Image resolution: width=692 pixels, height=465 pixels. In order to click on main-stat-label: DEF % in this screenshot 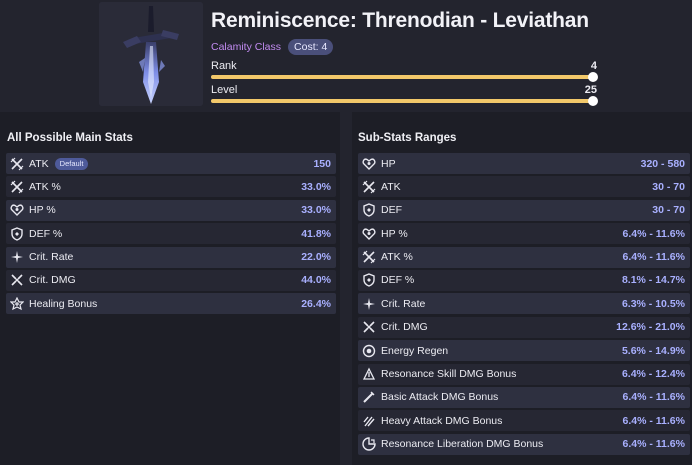, I will do `click(46, 233)`.